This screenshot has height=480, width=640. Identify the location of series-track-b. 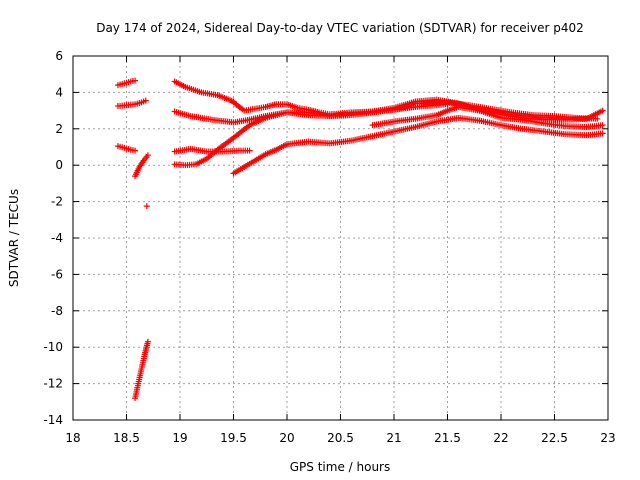
(131, 103).